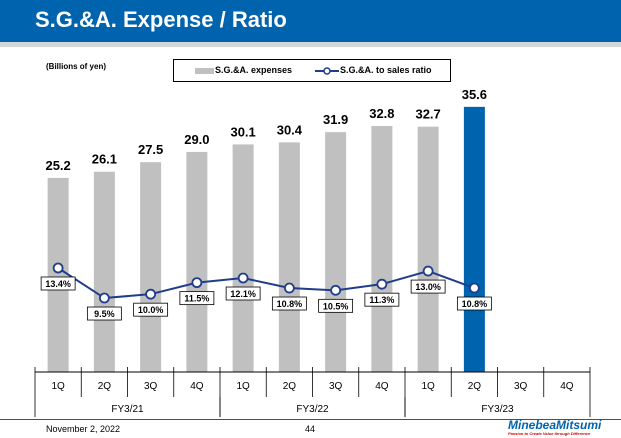  Describe the element at coordinates (310, 21) in the screenshot. I see `title-bar: S.G.&A. Expense / Ratio` at that location.